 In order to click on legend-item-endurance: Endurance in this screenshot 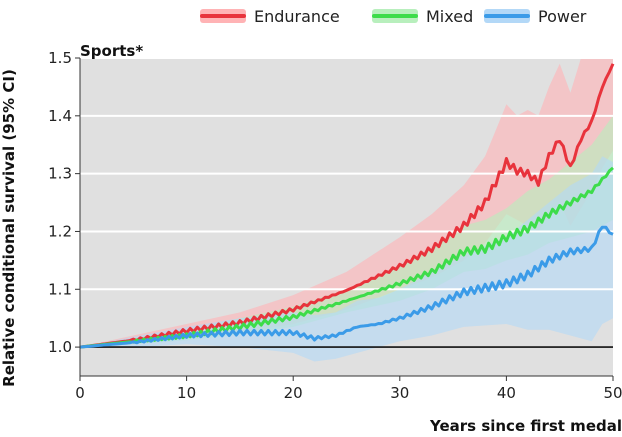, I will do `click(270, 16)`.